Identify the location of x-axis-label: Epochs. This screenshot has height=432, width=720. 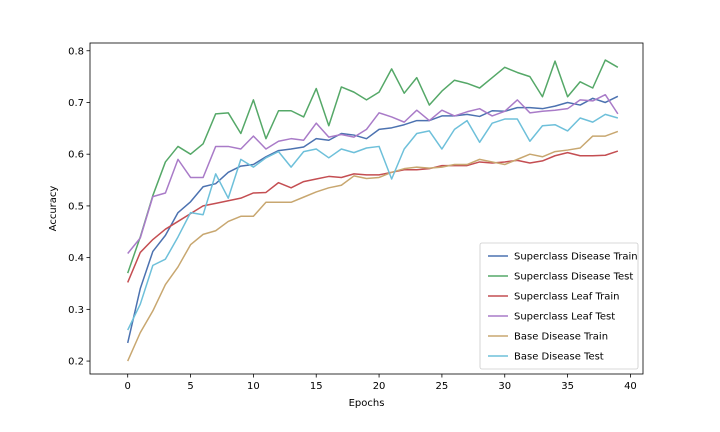
(367, 403).